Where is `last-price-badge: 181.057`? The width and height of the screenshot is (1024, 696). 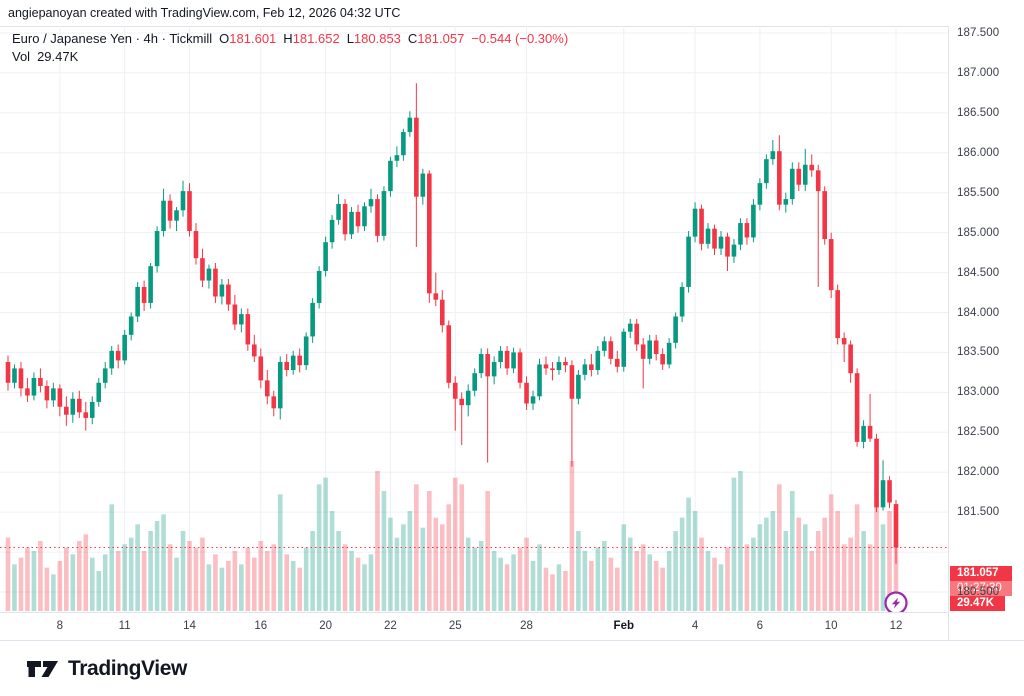 last-price-badge: 181.057 is located at coordinates (981, 573).